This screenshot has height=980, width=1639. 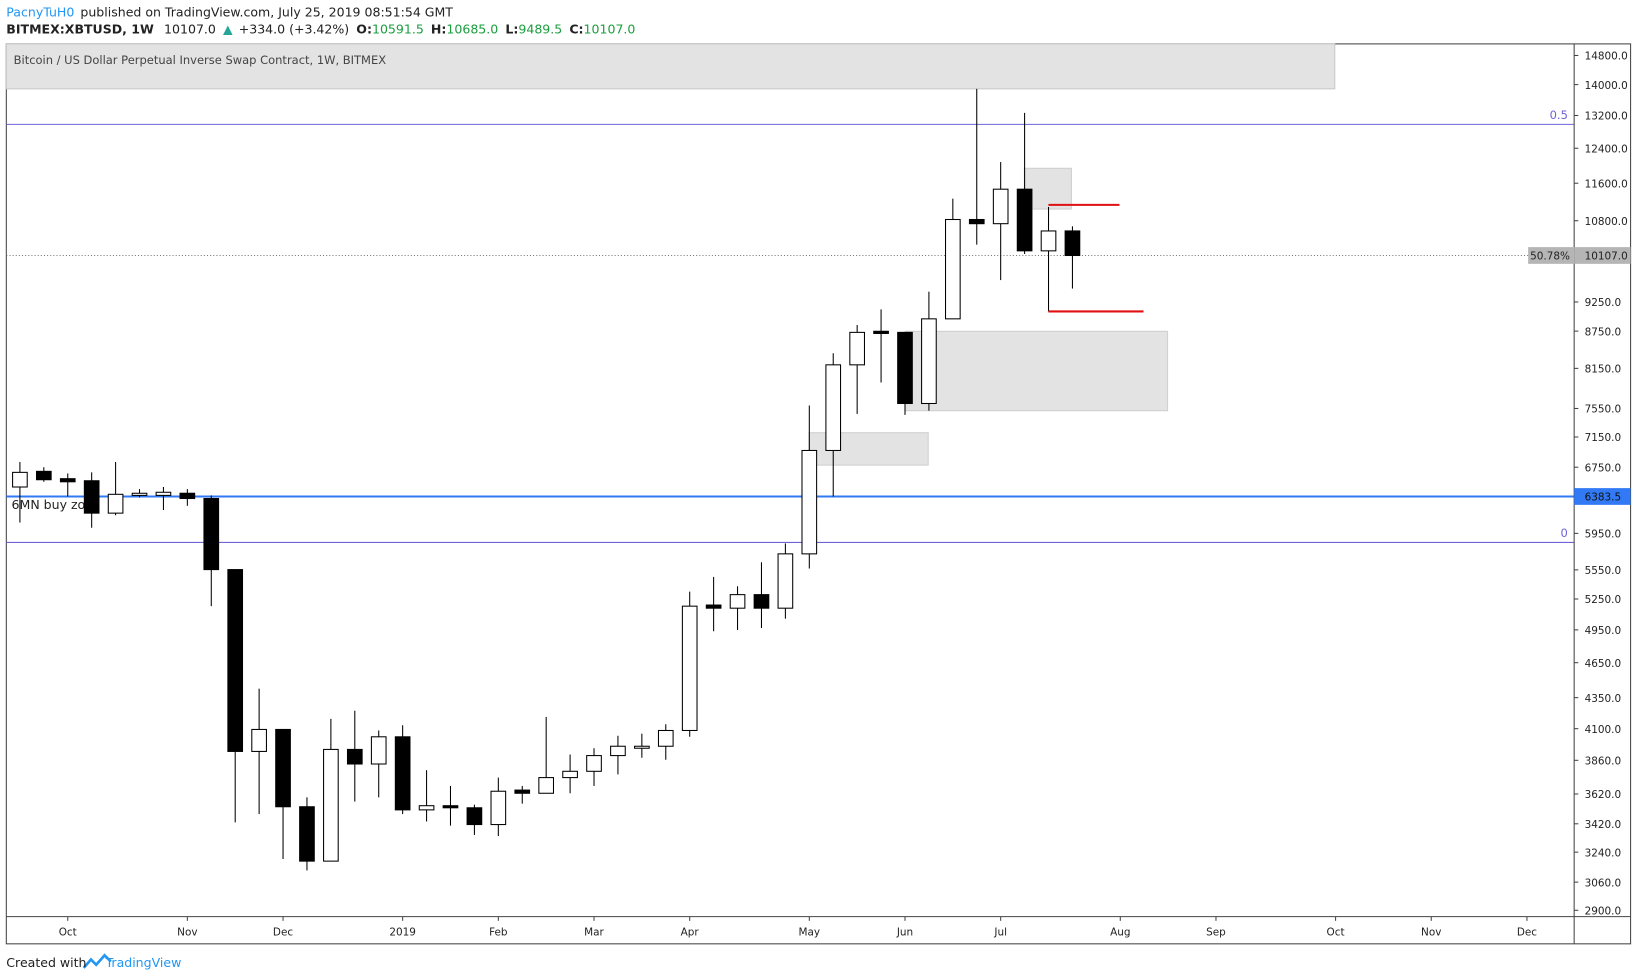 What do you see at coordinates (1559, 115) in the screenshot?
I see `fib-label: 0.5` at bounding box center [1559, 115].